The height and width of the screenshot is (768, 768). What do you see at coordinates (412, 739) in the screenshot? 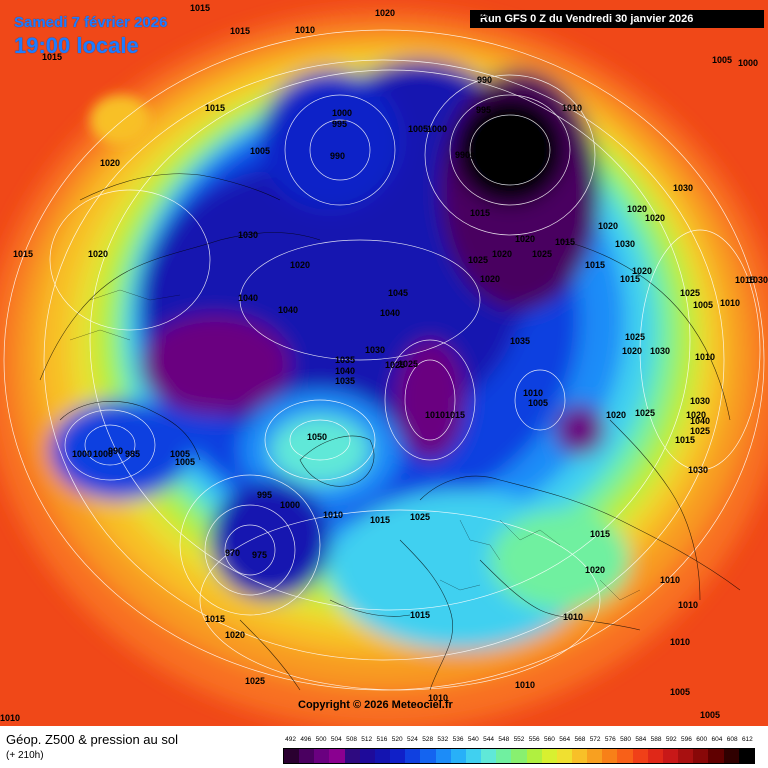
I see `scale-value-label: 524` at bounding box center [412, 739].